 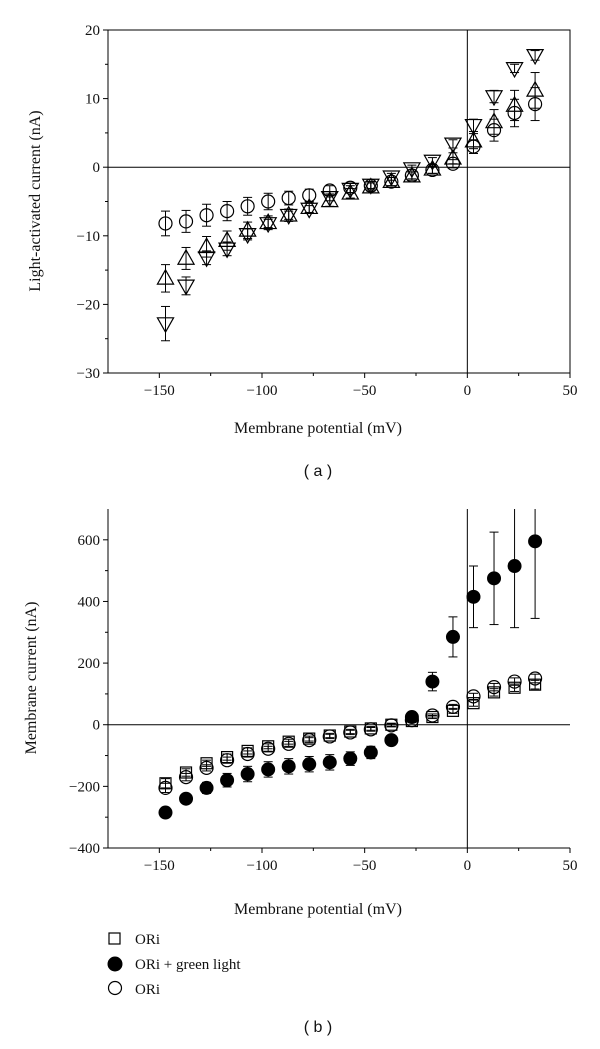 I want to click on square-open-marker, so click(x=288, y=741).